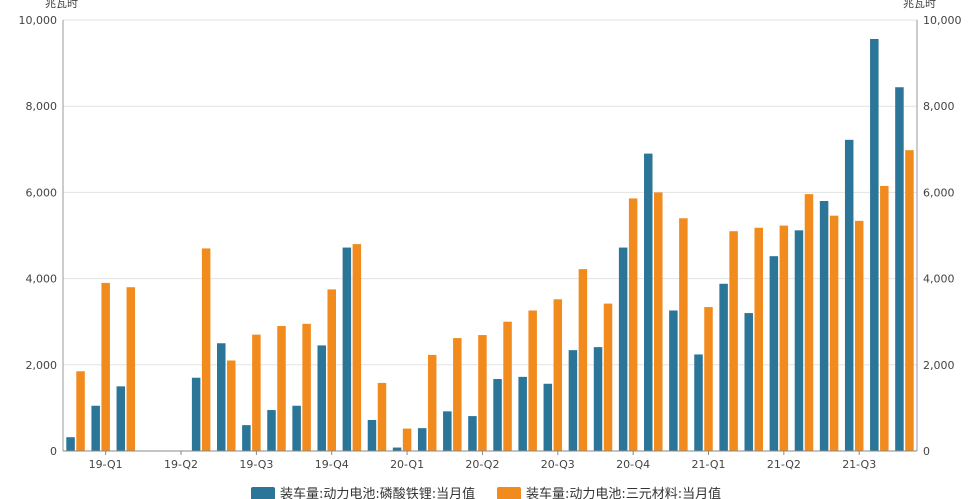 The width and height of the screenshot is (975, 499). I want to click on y-tick-label-left: 6,000, so click(42, 192).